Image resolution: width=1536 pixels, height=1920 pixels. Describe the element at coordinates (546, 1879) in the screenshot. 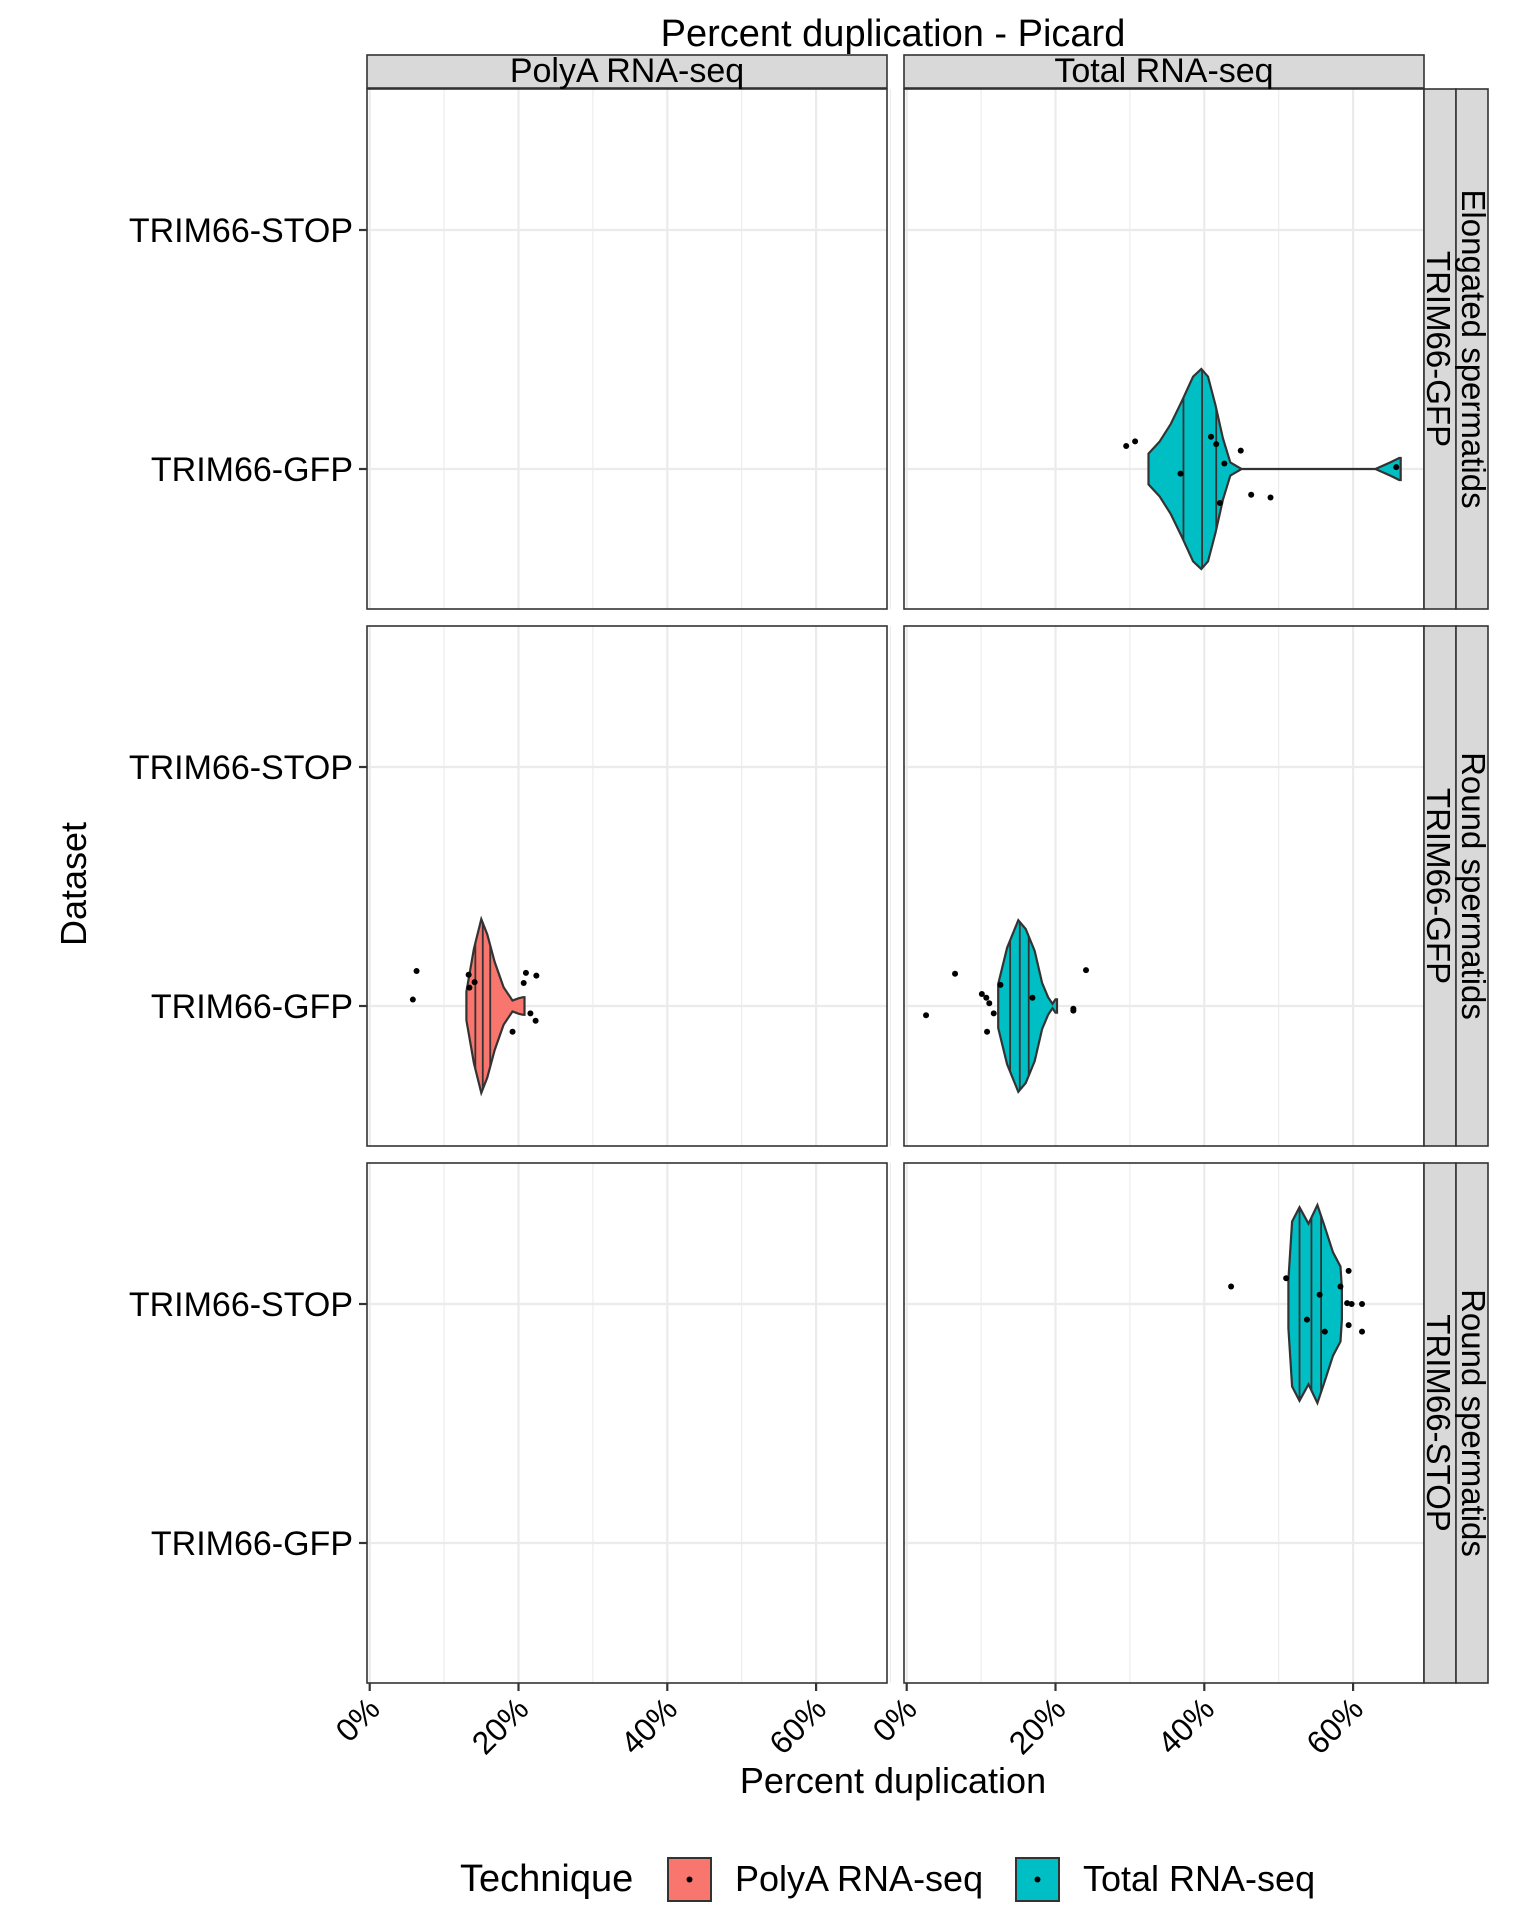

I see `legend-title: Technique` at that location.